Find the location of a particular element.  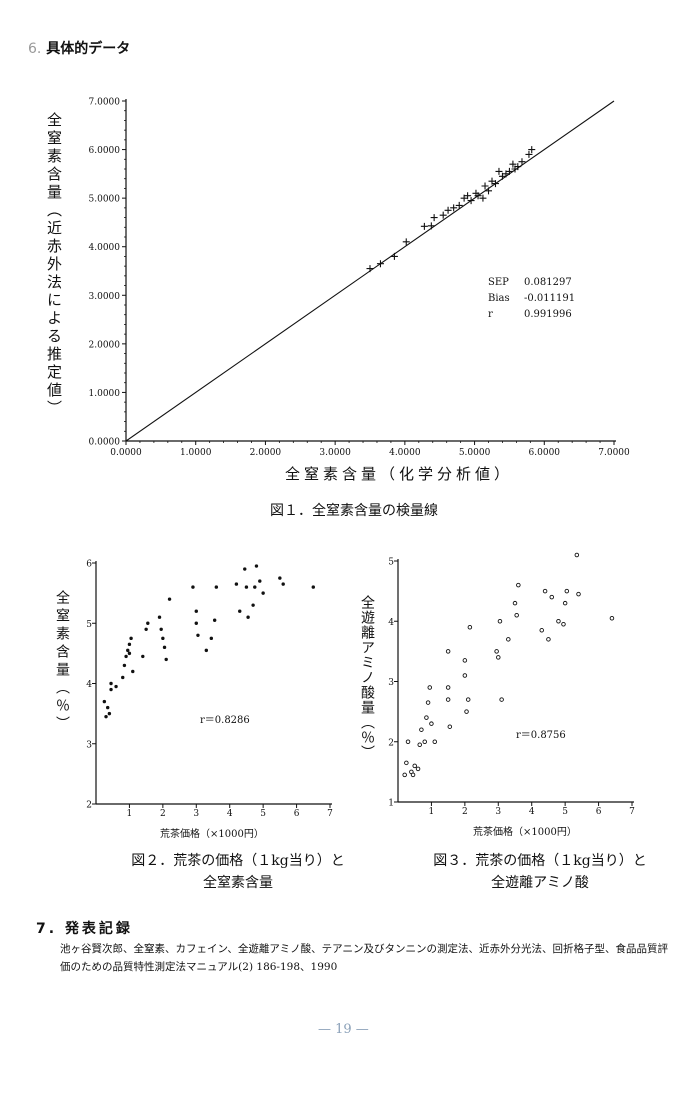

stat-sep: SEP 0.081297 is located at coordinates (531, 283).